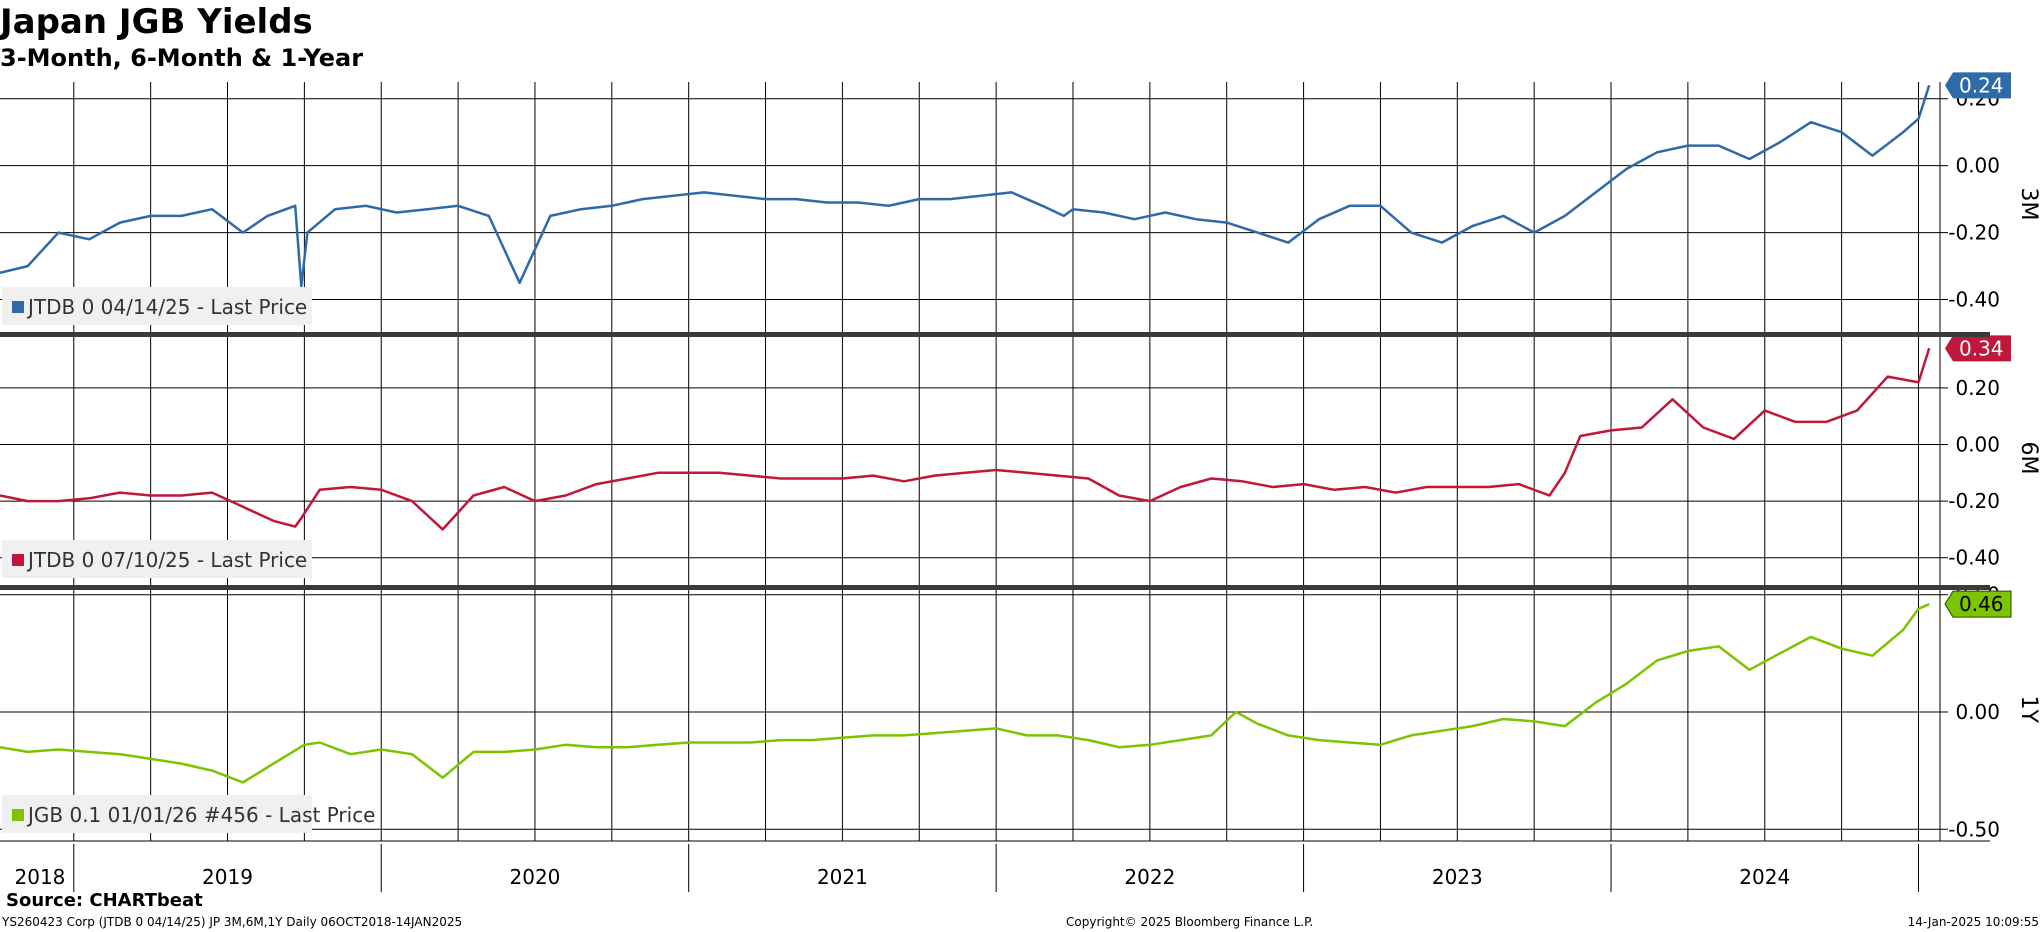 This screenshot has height=932, width=2041. Describe the element at coordinates (40, 877) in the screenshot. I see `x-tick-label-year: 2018` at that location.